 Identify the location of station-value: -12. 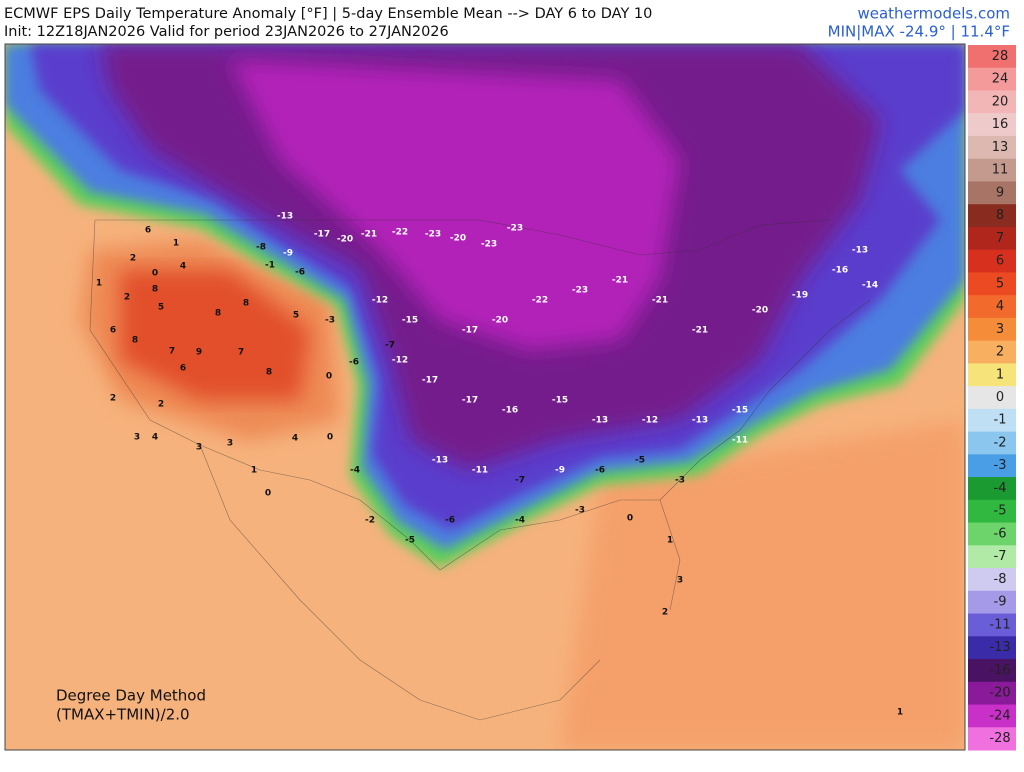
(400, 361).